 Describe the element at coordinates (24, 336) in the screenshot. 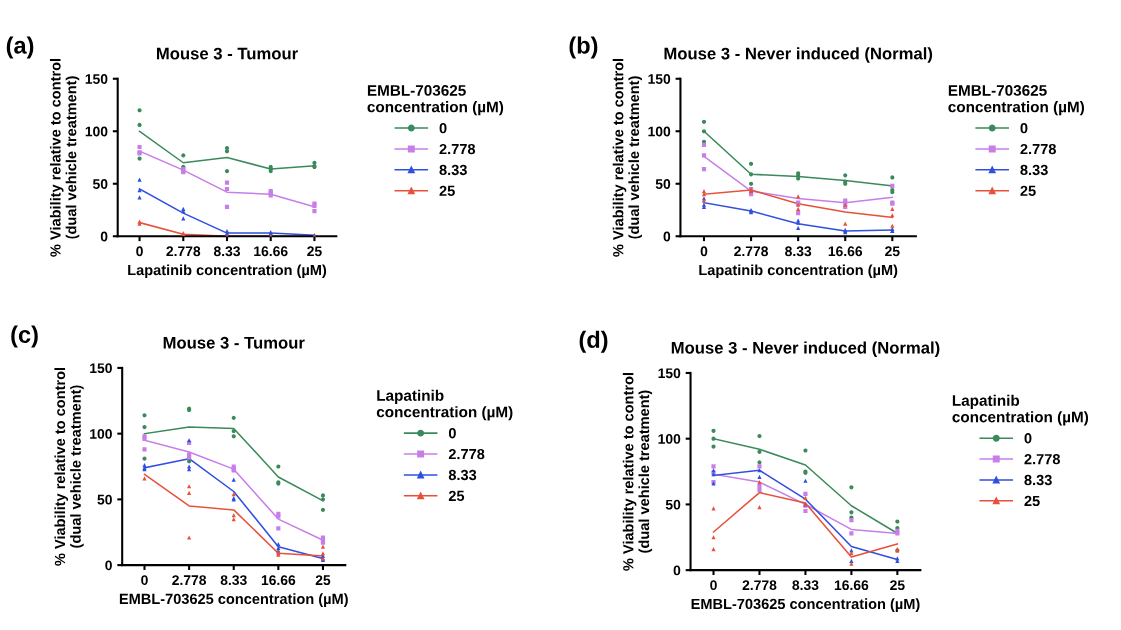

I see `text: (c)` at that location.